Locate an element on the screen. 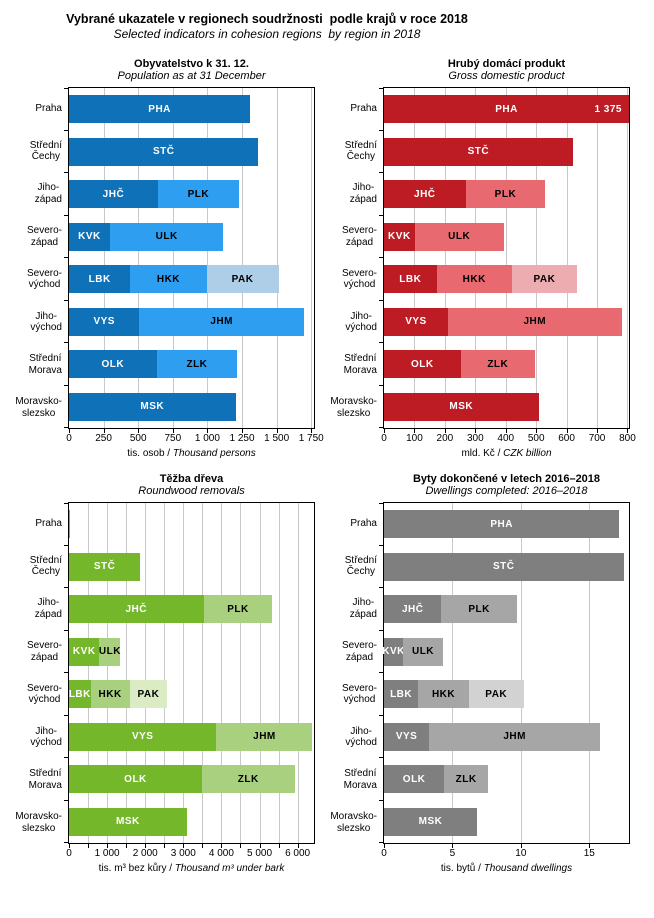 The image size is (654, 918). bar-row: JHČ PLK is located at coordinates (506, 609).